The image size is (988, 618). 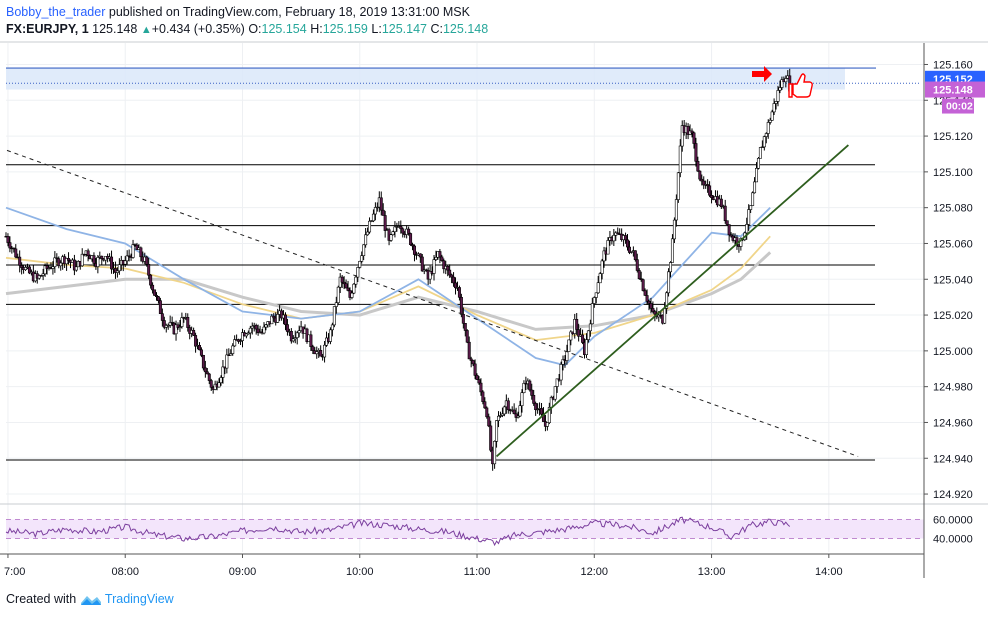 I want to click on low-value: 125.147, so click(x=404, y=29).